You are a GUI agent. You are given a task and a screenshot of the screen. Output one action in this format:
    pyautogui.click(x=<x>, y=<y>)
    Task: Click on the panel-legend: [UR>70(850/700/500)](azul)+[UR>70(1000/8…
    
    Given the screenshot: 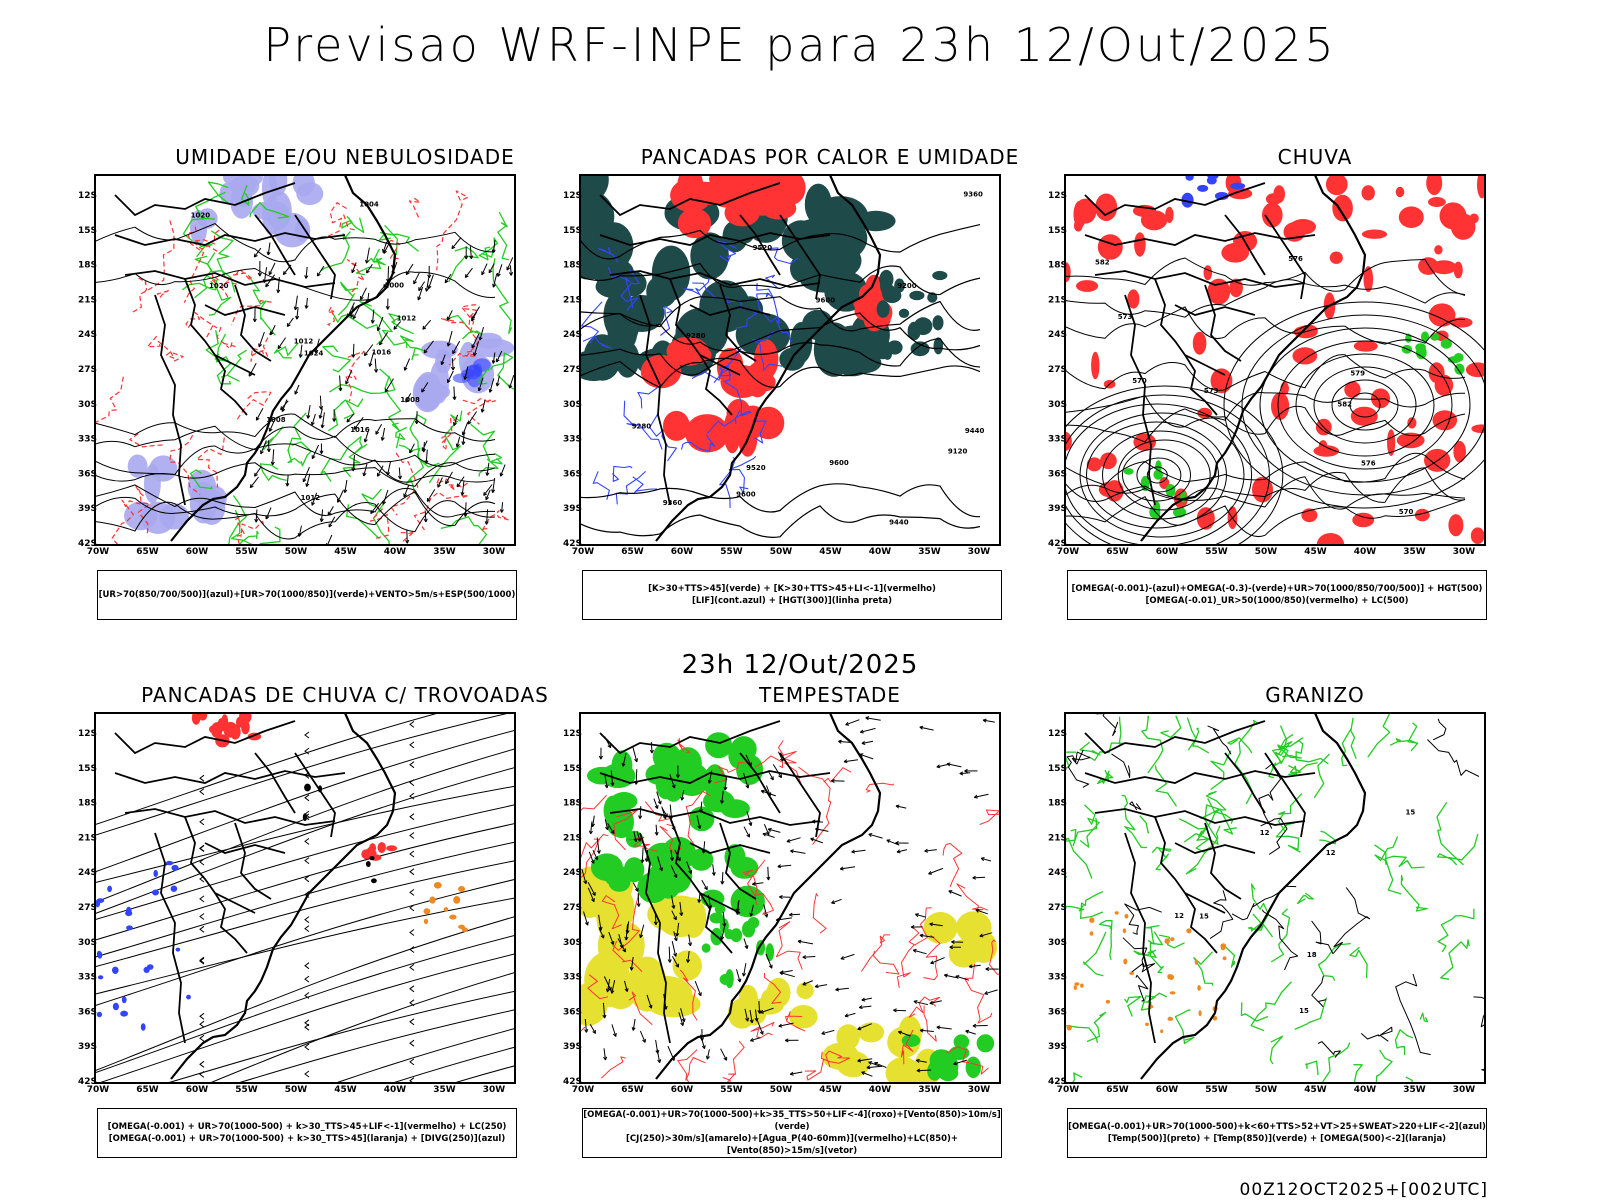 What is the action you would take?
    pyautogui.click(x=307, y=595)
    